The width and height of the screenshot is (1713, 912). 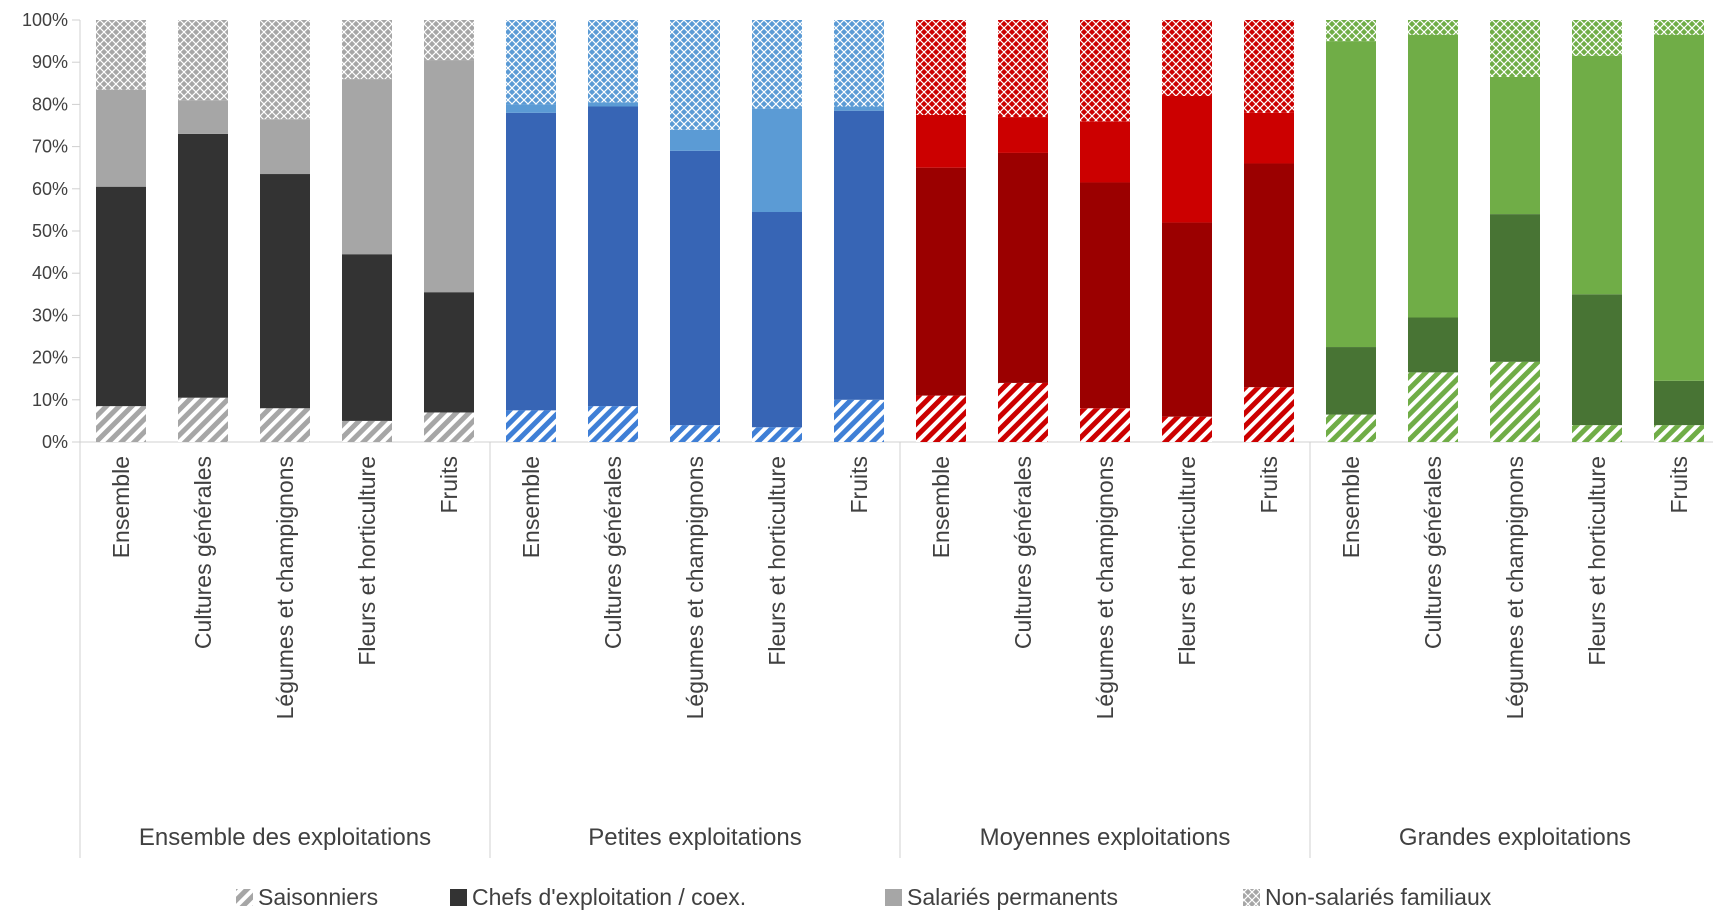 I want to click on group-label: Moyennes exploitations, so click(x=1105, y=837).